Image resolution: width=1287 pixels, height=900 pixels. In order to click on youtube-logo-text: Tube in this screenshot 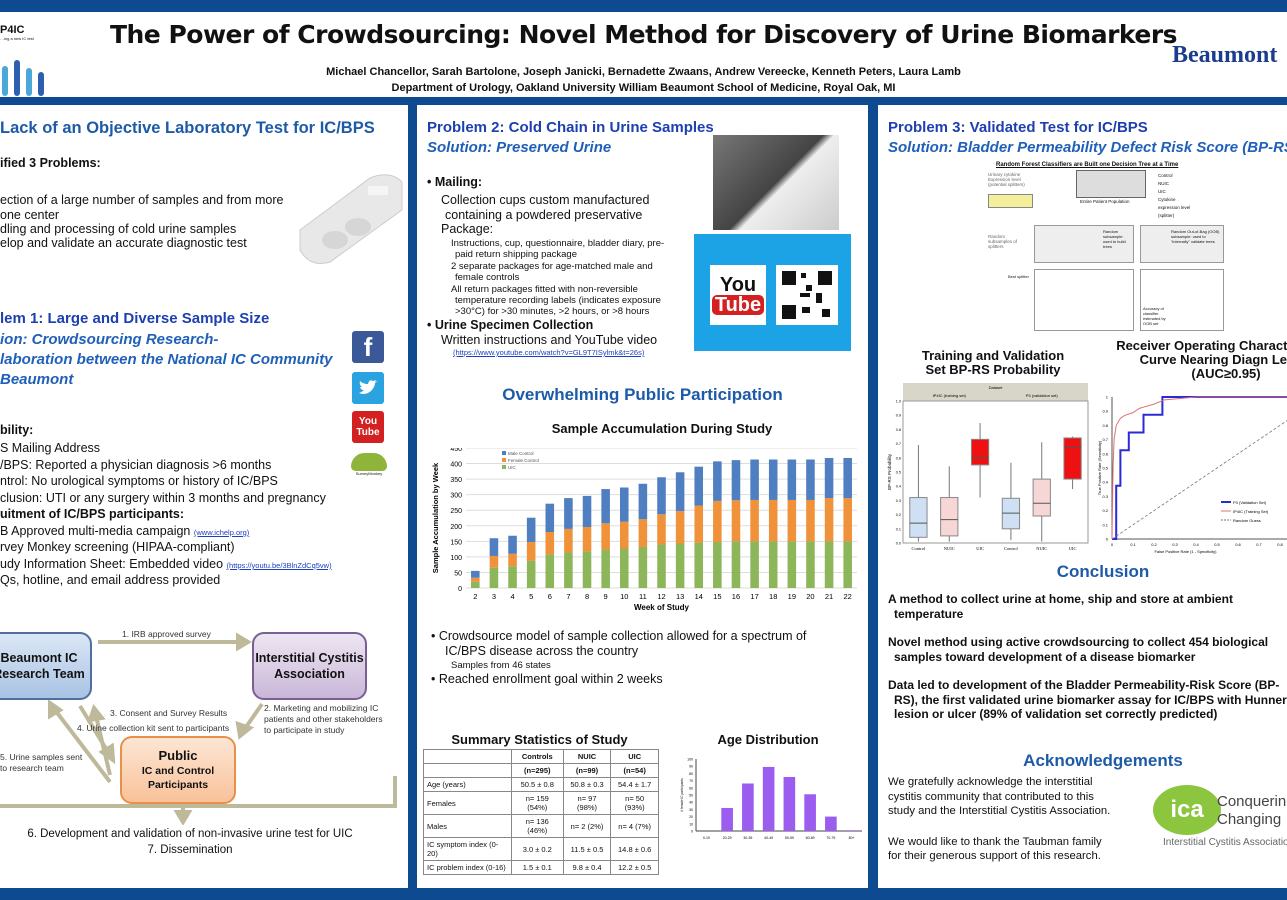, I will do `click(738, 305)`.